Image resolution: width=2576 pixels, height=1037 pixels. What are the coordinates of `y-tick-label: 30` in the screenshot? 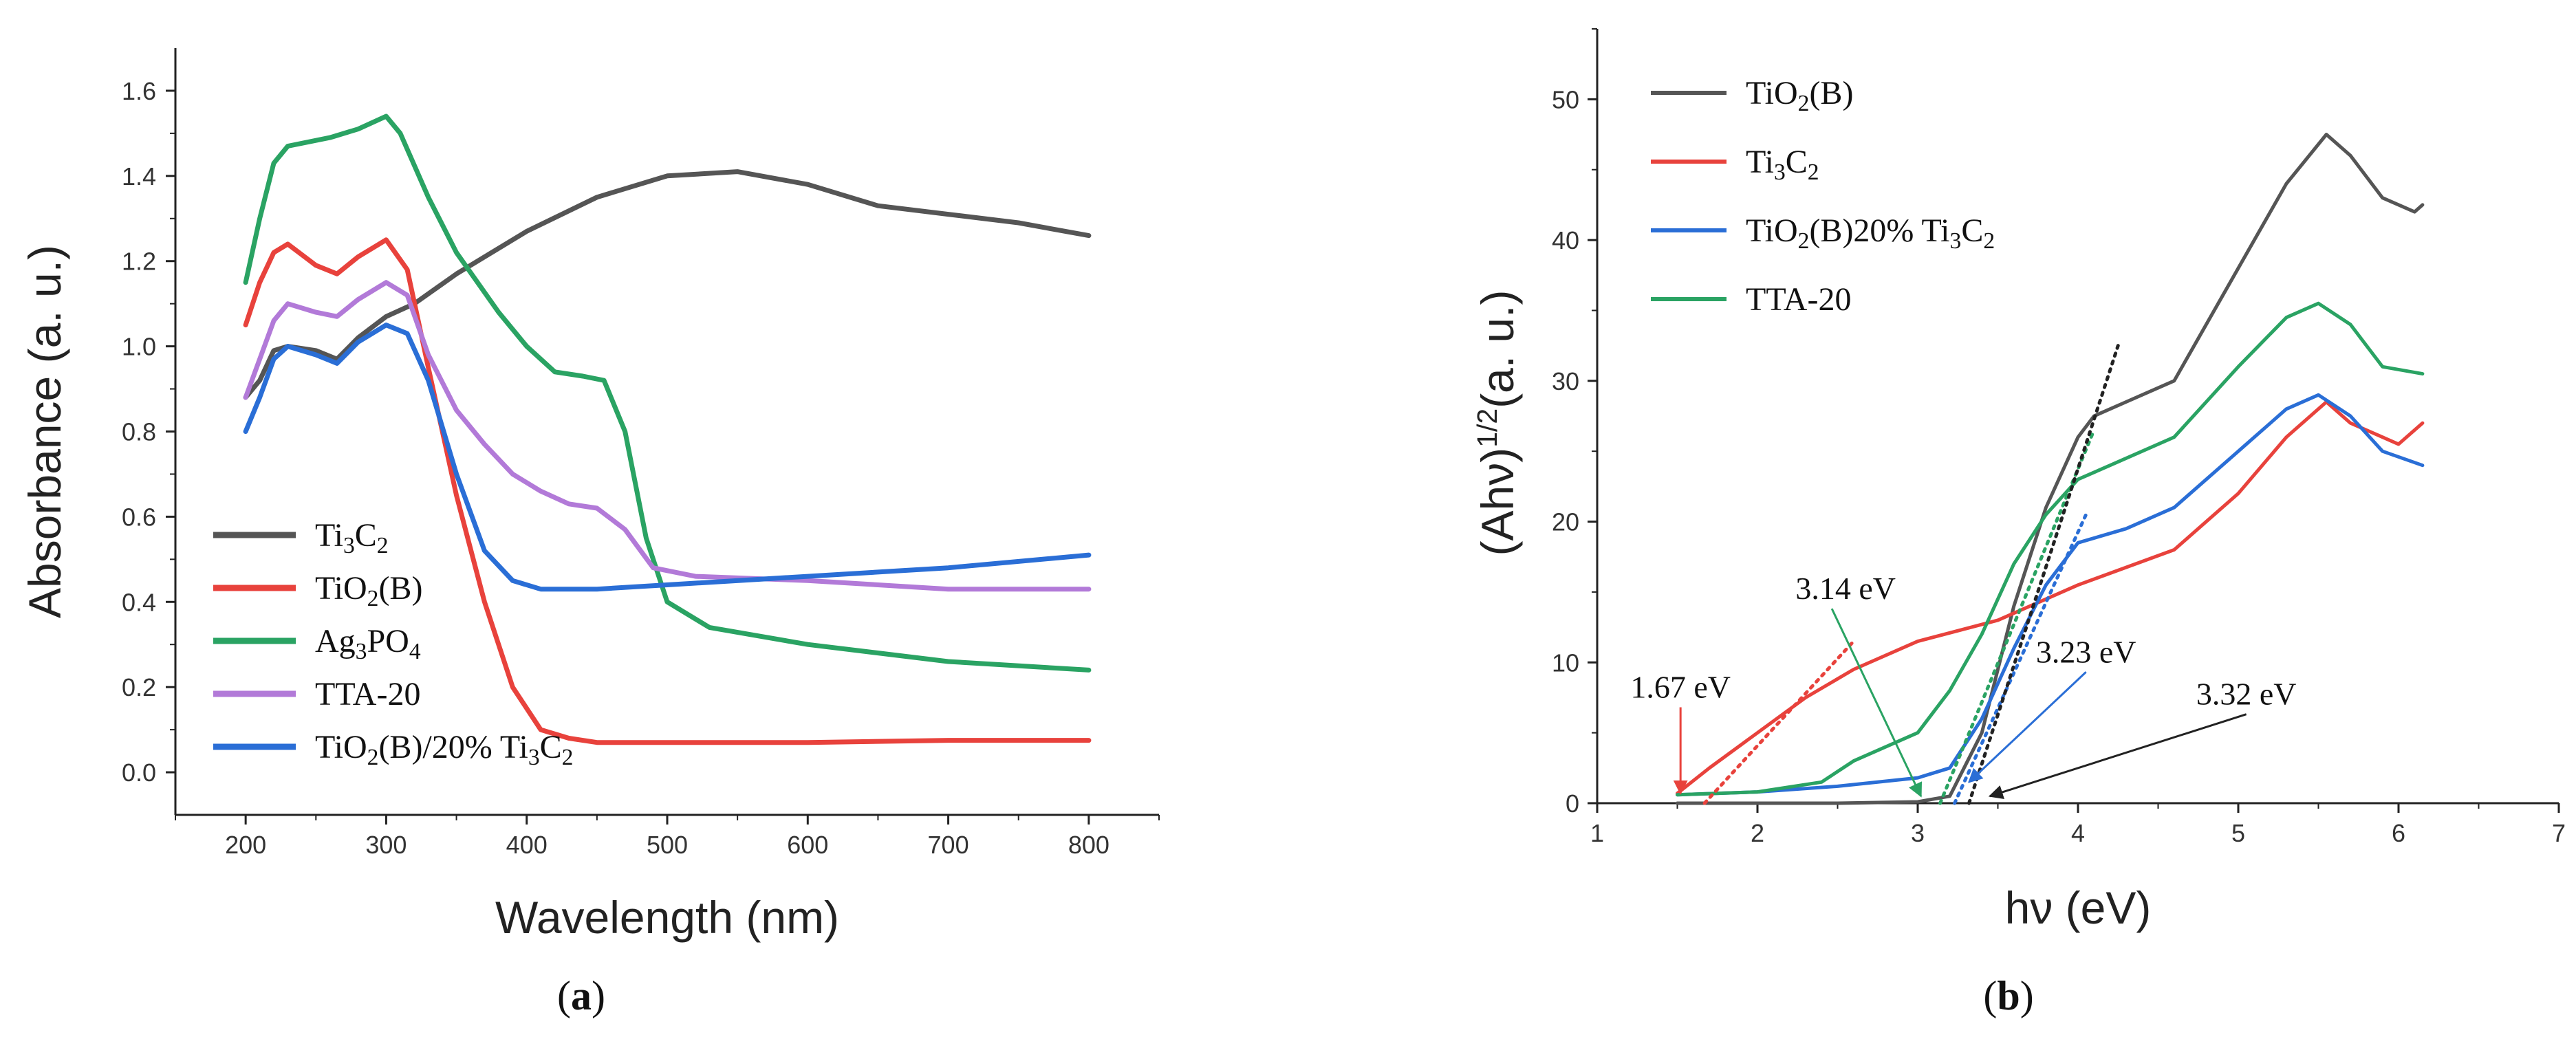 It's located at (1565, 381).